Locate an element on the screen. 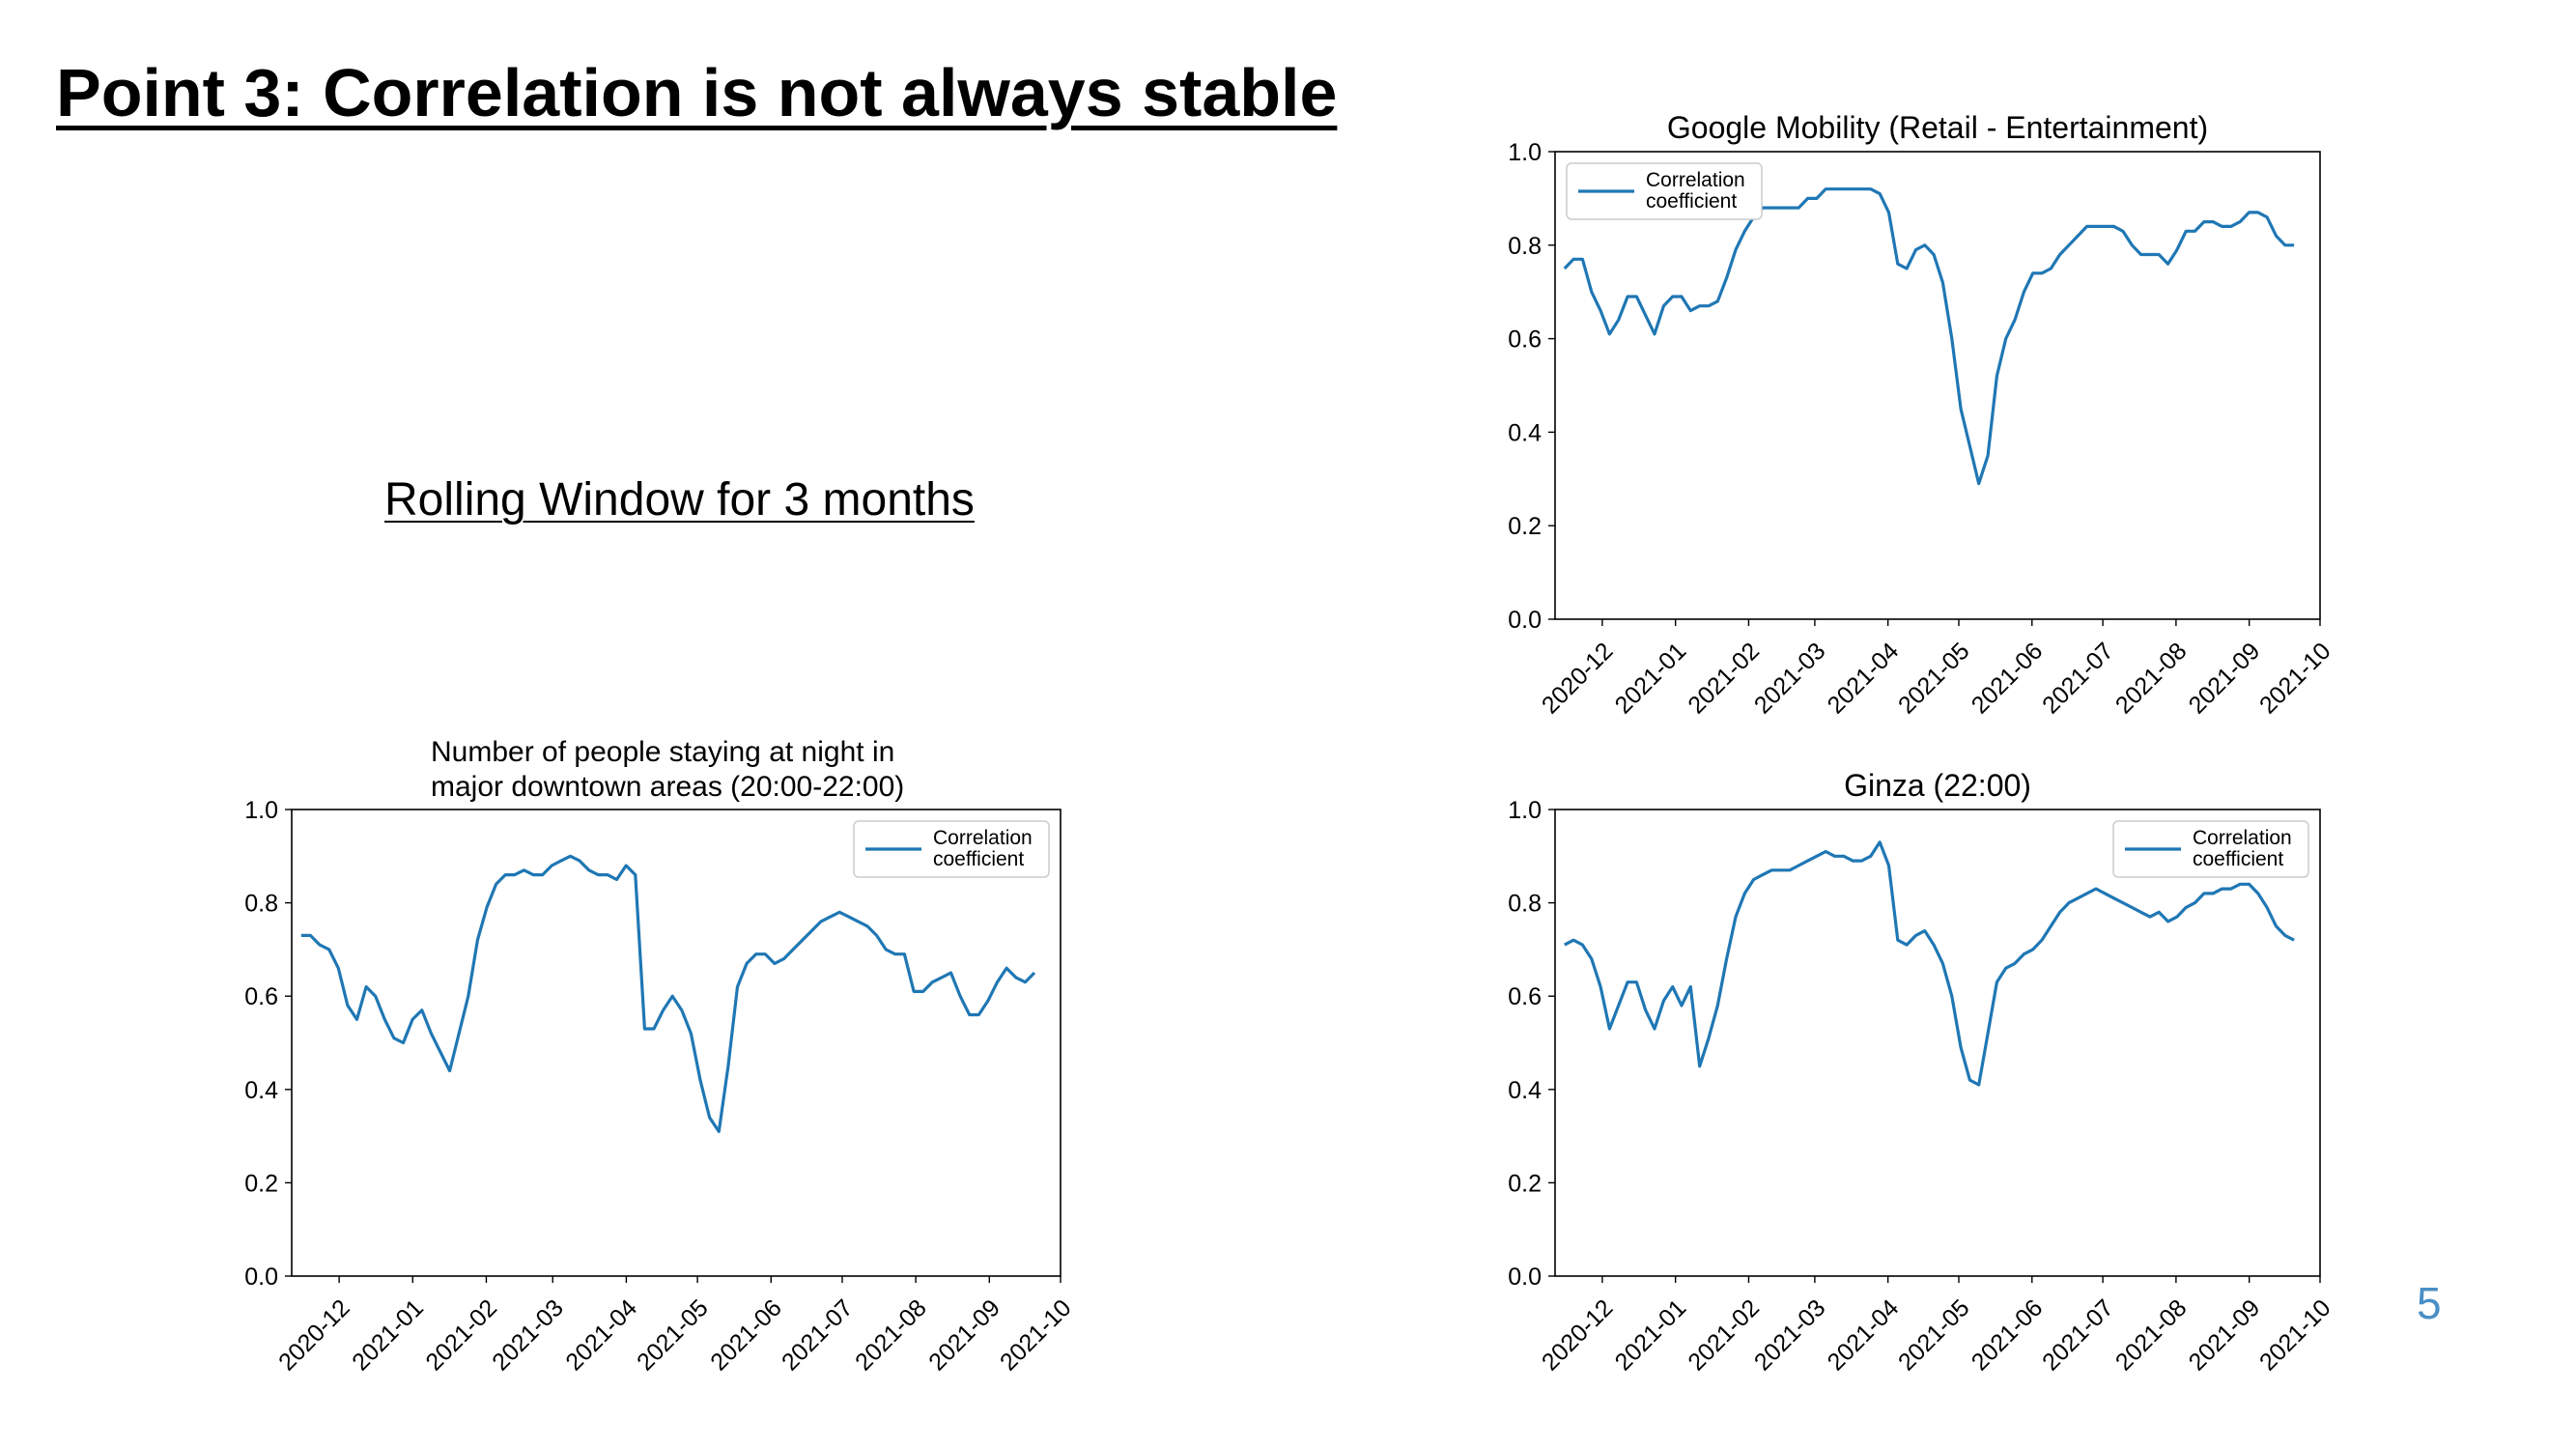 The width and height of the screenshot is (2576, 1449). x-tick-label: 2021-09 is located at coordinates (2225, 1335).